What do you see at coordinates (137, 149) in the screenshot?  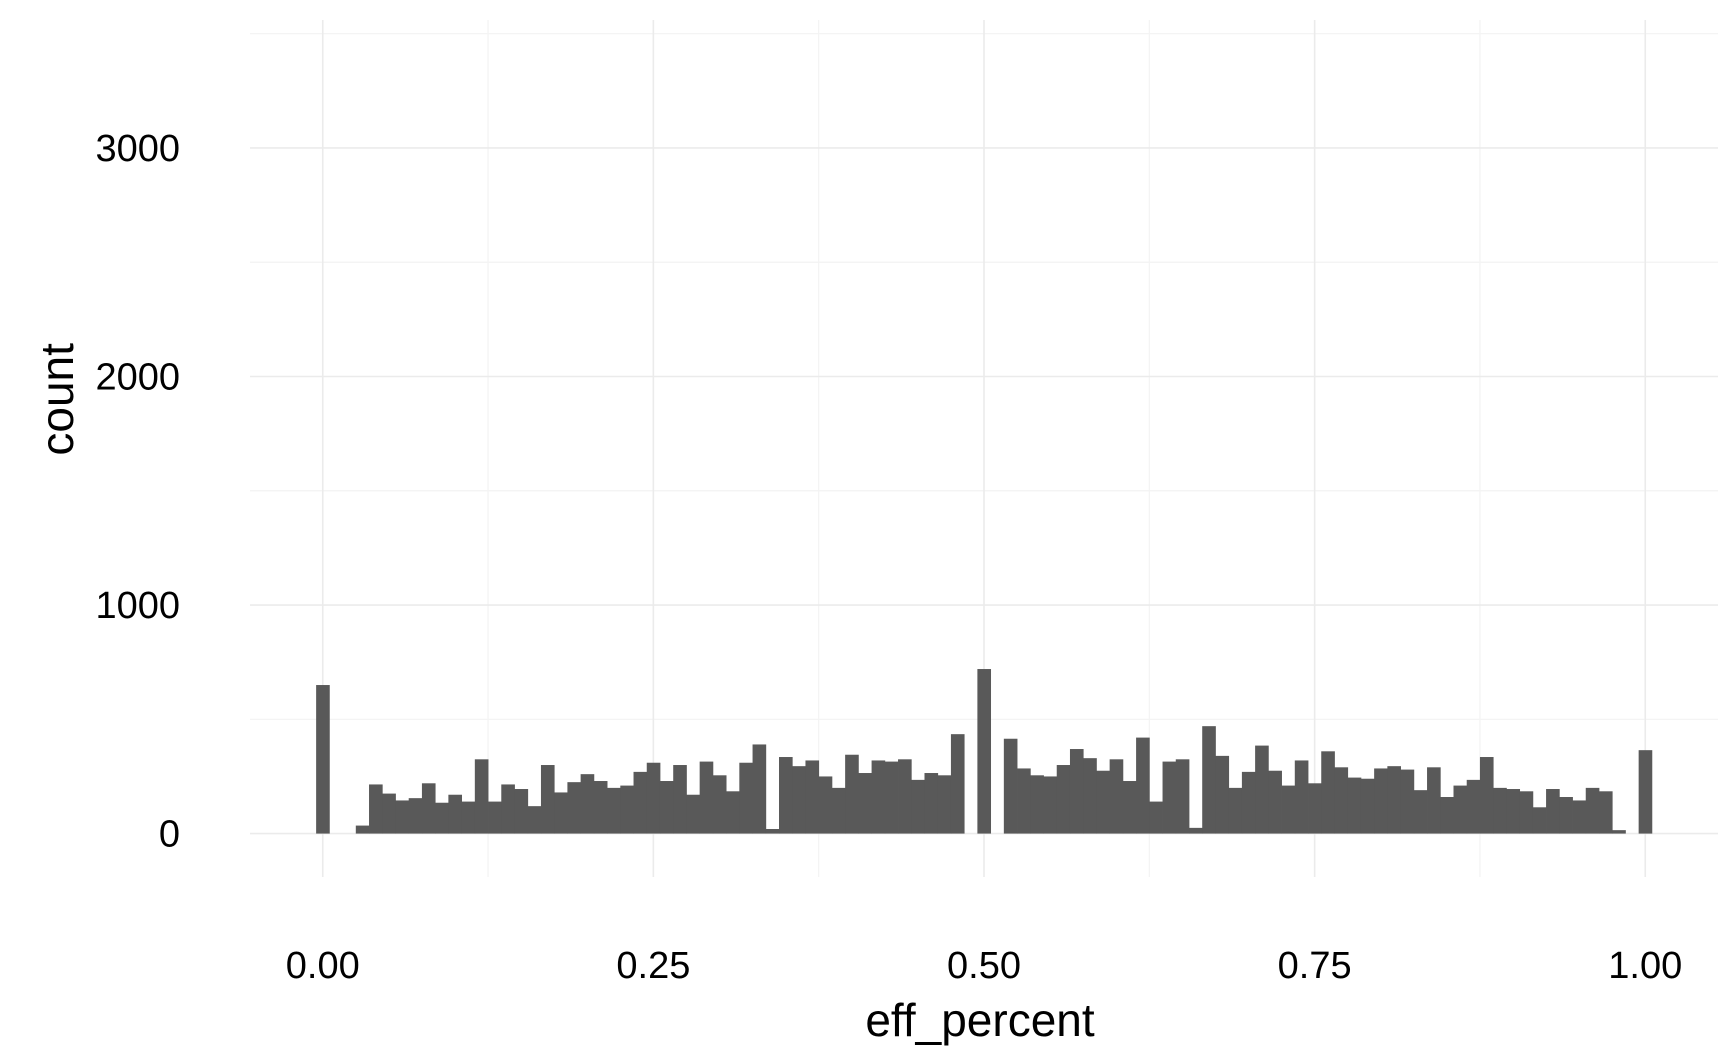 I see `y-tick-label: 3000` at bounding box center [137, 149].